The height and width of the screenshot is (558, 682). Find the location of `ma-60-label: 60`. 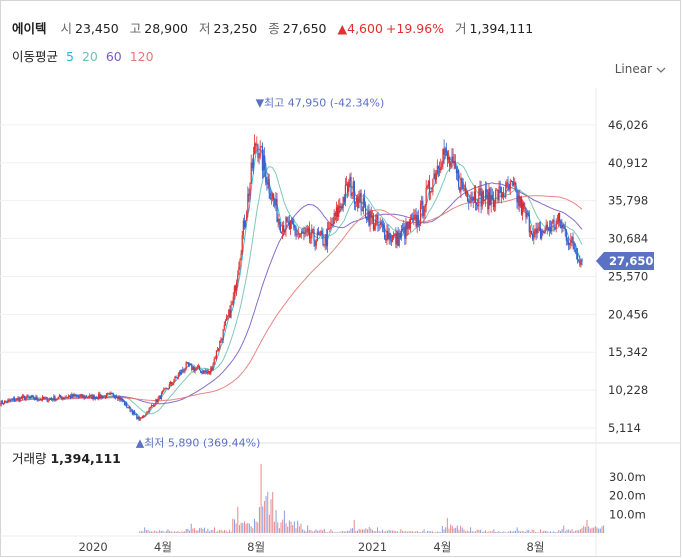

ma-60-label: 60 is located at coordinates (113, 56).